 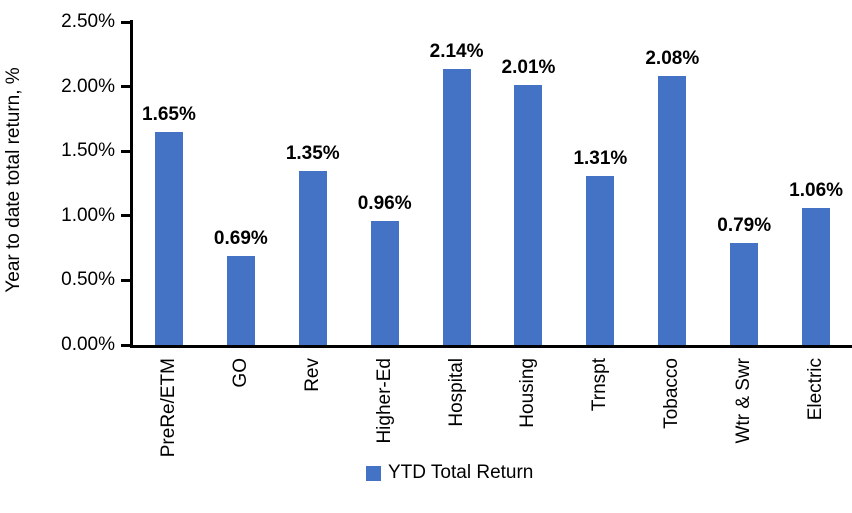 What do you see at coordinates (816, 191) in the screenshot?
I see `bar-value-label: 1.06%` at bounding box center [816, 191].